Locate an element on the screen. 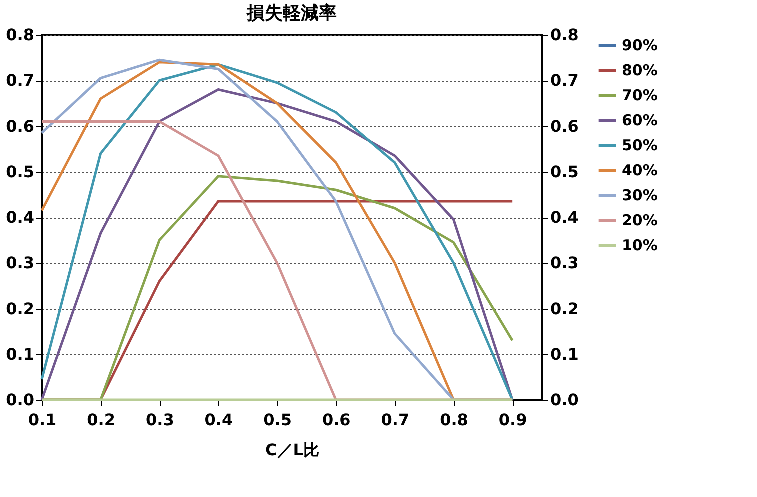  y-tick-label: 0.2 is located at coordinates (20, 308).